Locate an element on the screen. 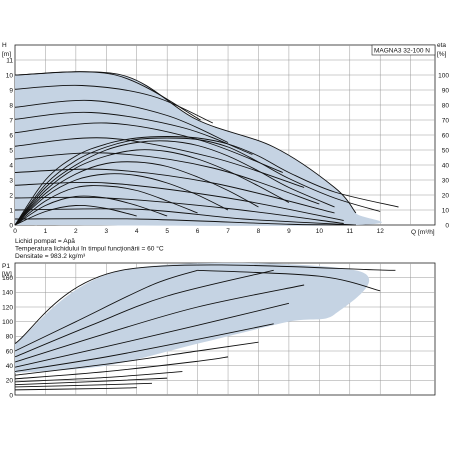  x-axis-unit: [m³/h] is located at coordinates (426, 232).